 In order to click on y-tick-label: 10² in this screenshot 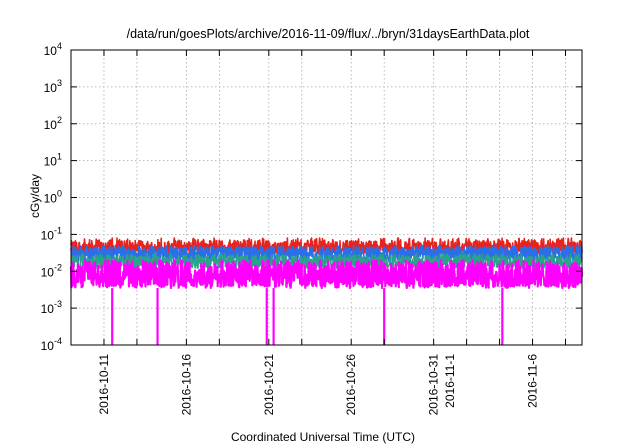, I will do `click(53, 123)`.